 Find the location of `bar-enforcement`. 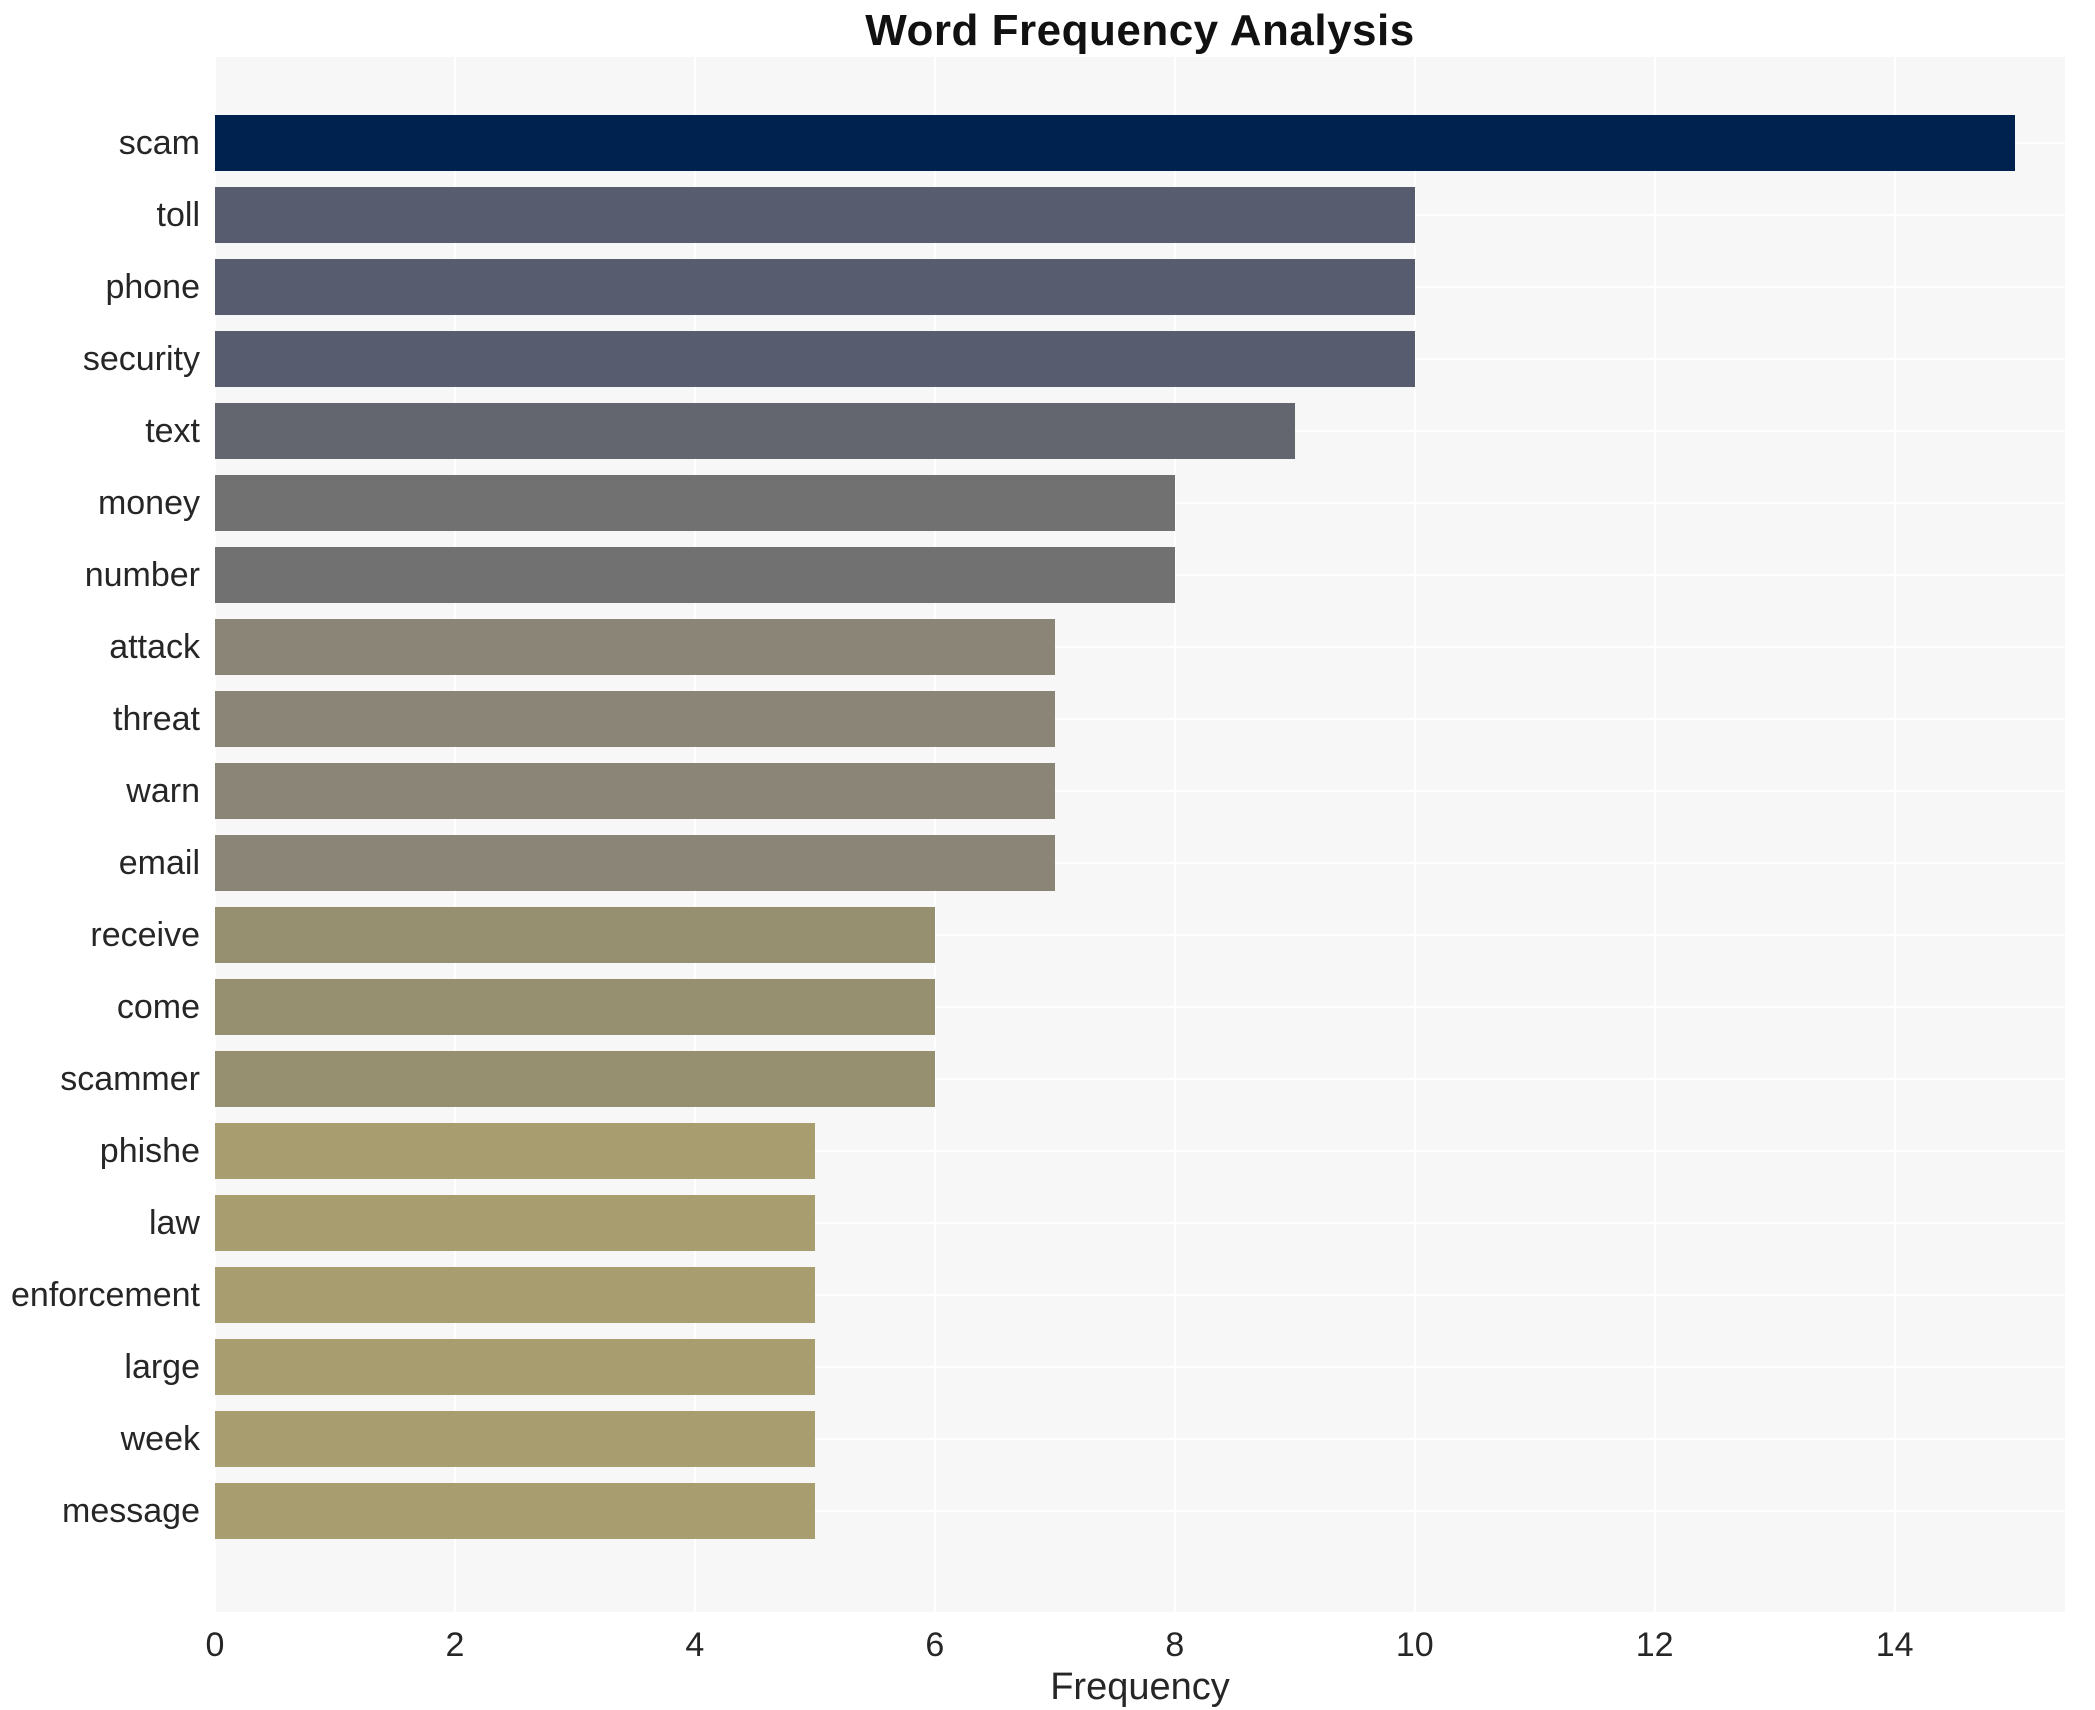

bar-enforcement is located at coordinates (515, 1295).